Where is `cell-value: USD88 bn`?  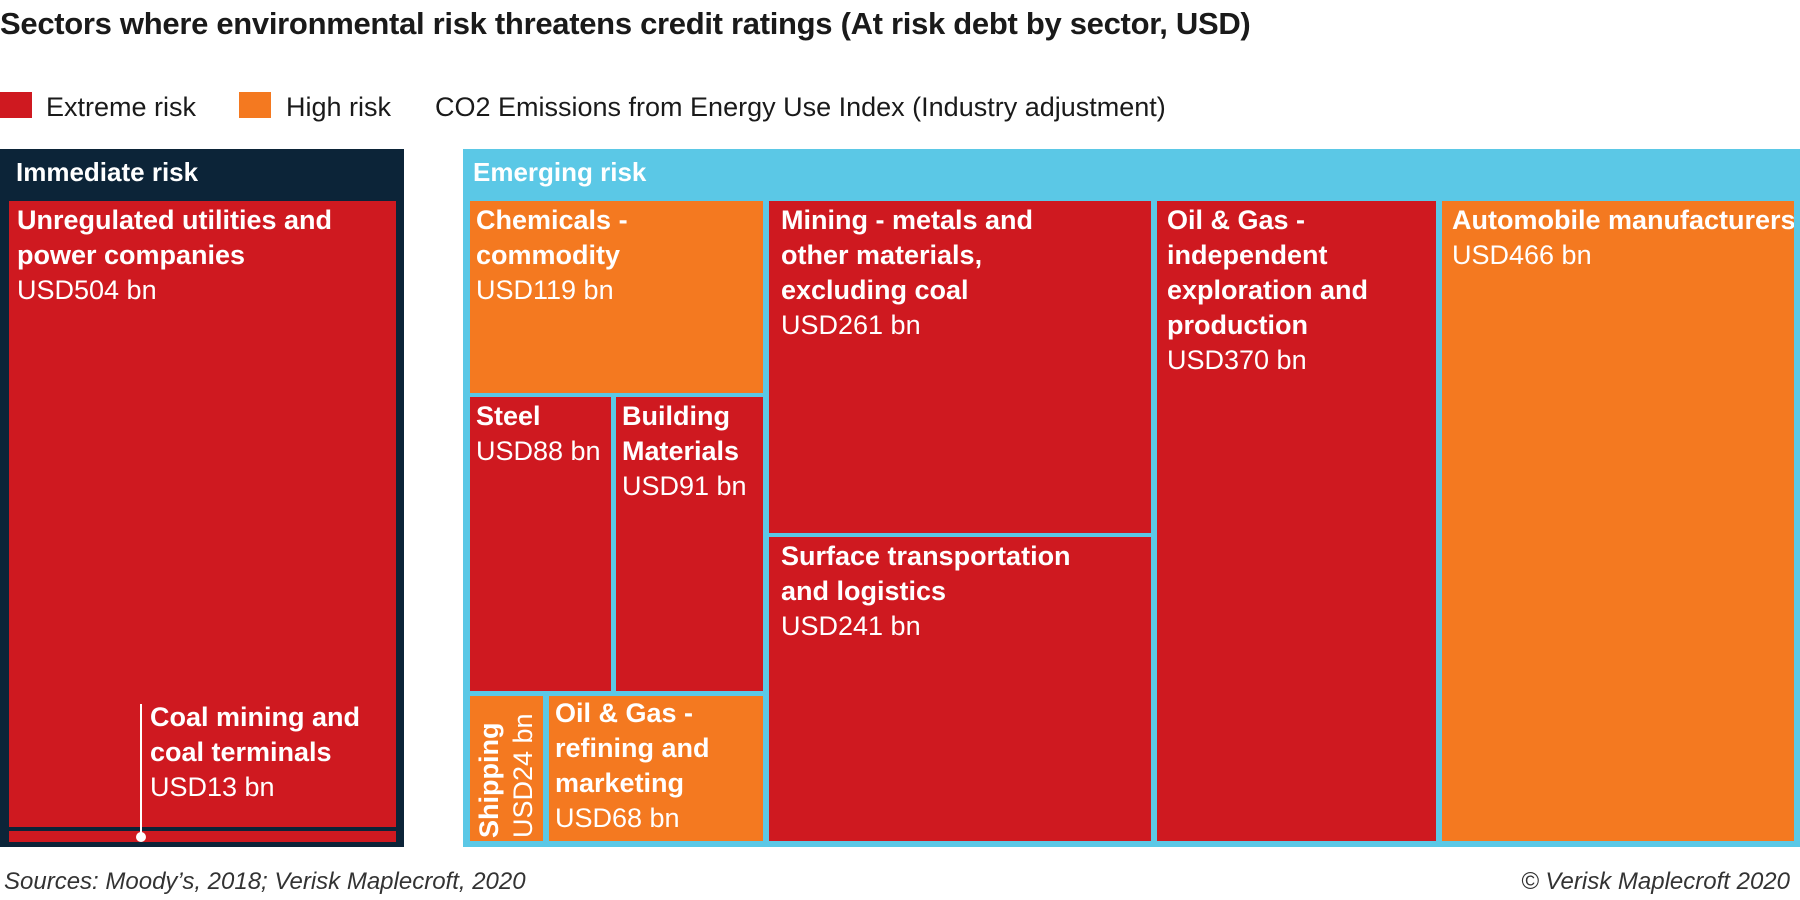
cell-value: USD88 bn is located at coordinates (538, 451).